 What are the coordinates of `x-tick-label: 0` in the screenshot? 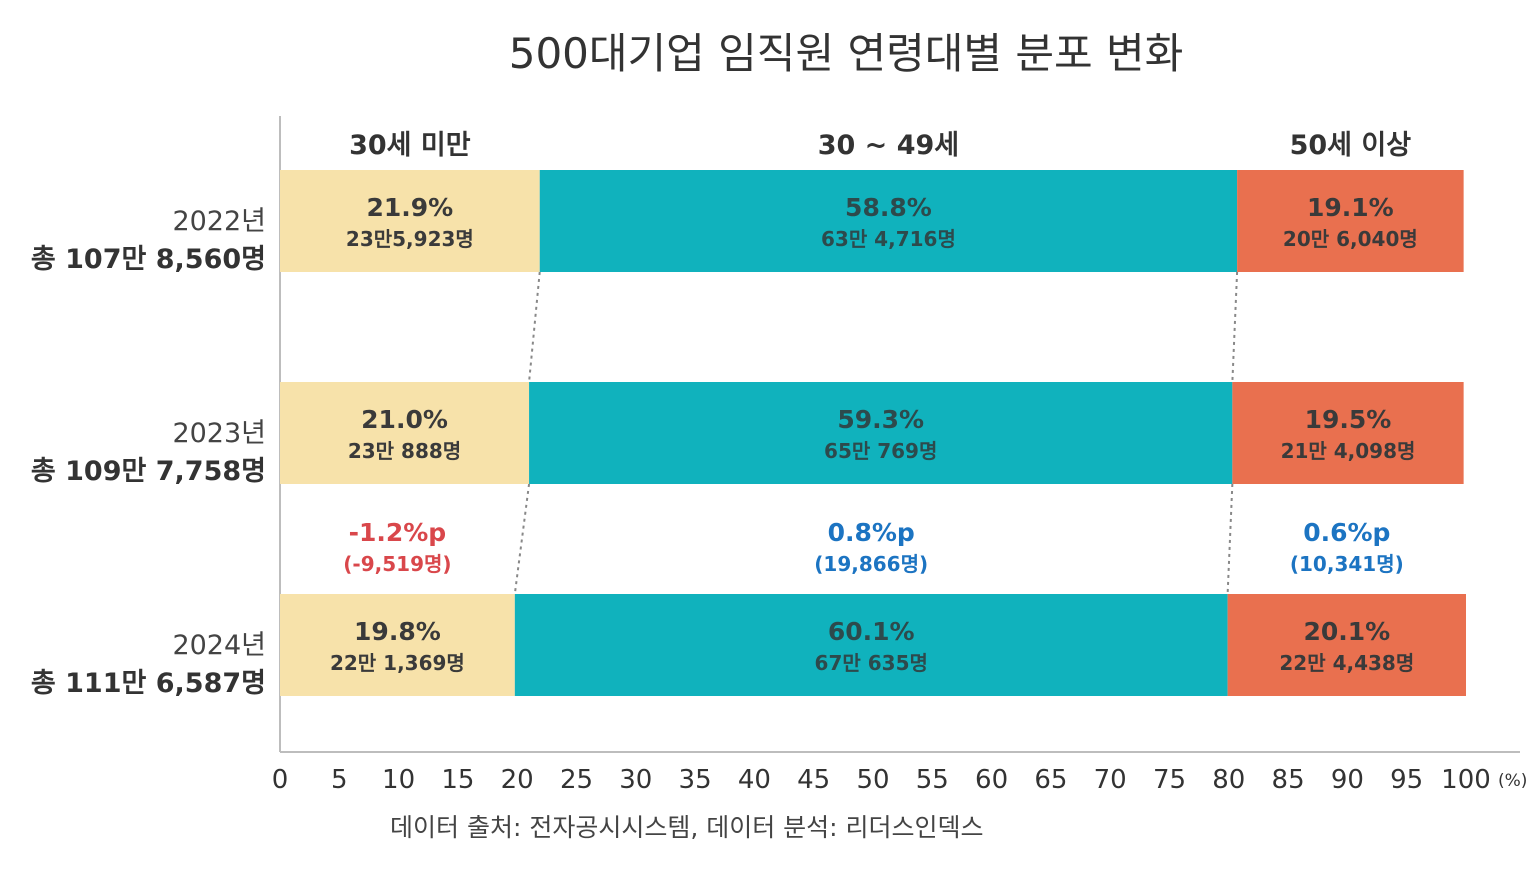 It's located at (280, 780).